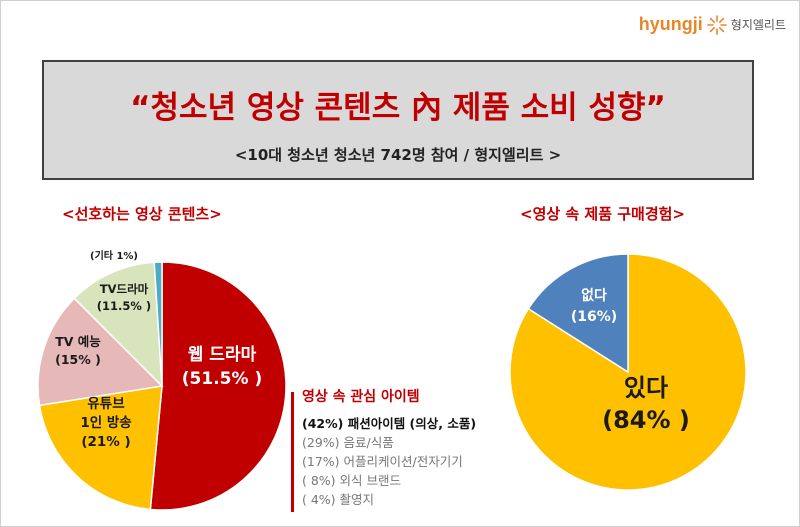 The height and width of the screenshot is (527, 800). I want to click on content-pie-label-1: 유튜브 1인 방송 (21% ), so click(105, 423).